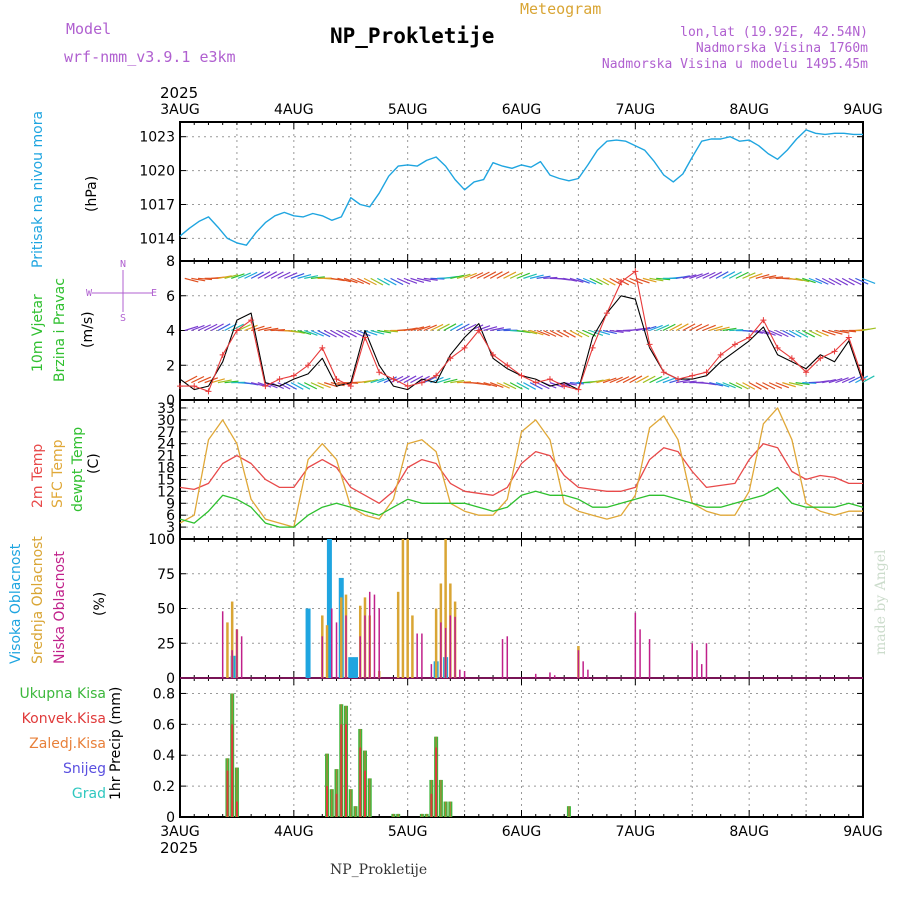 This screenshot has width=900, height=900. I want to click on precip-legend-freezing: Zaledj.Kisa, so click(67, 744).